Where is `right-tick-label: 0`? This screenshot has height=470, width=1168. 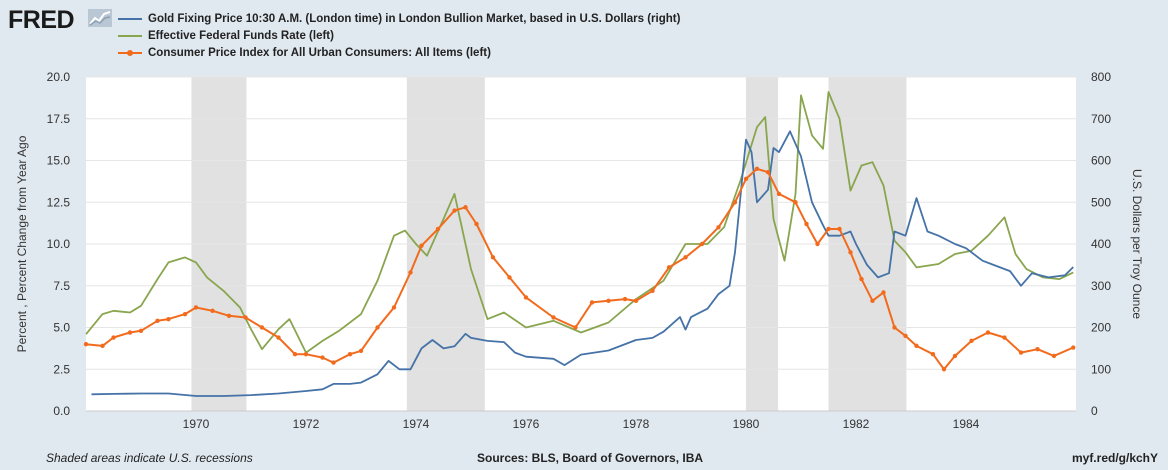
right-tick-label: 0 is located at coordinates (1094, 411).